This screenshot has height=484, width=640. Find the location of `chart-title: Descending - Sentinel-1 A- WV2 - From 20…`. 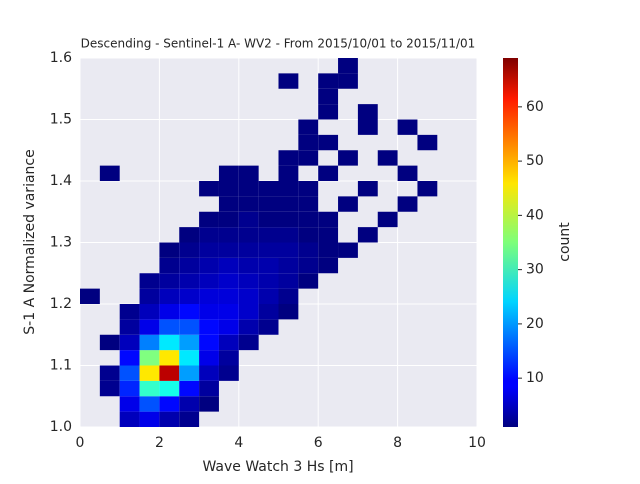

chart-title: Descending - Sentinel-1 A- WV2 - From 20… is located at coordinates (278, 44).